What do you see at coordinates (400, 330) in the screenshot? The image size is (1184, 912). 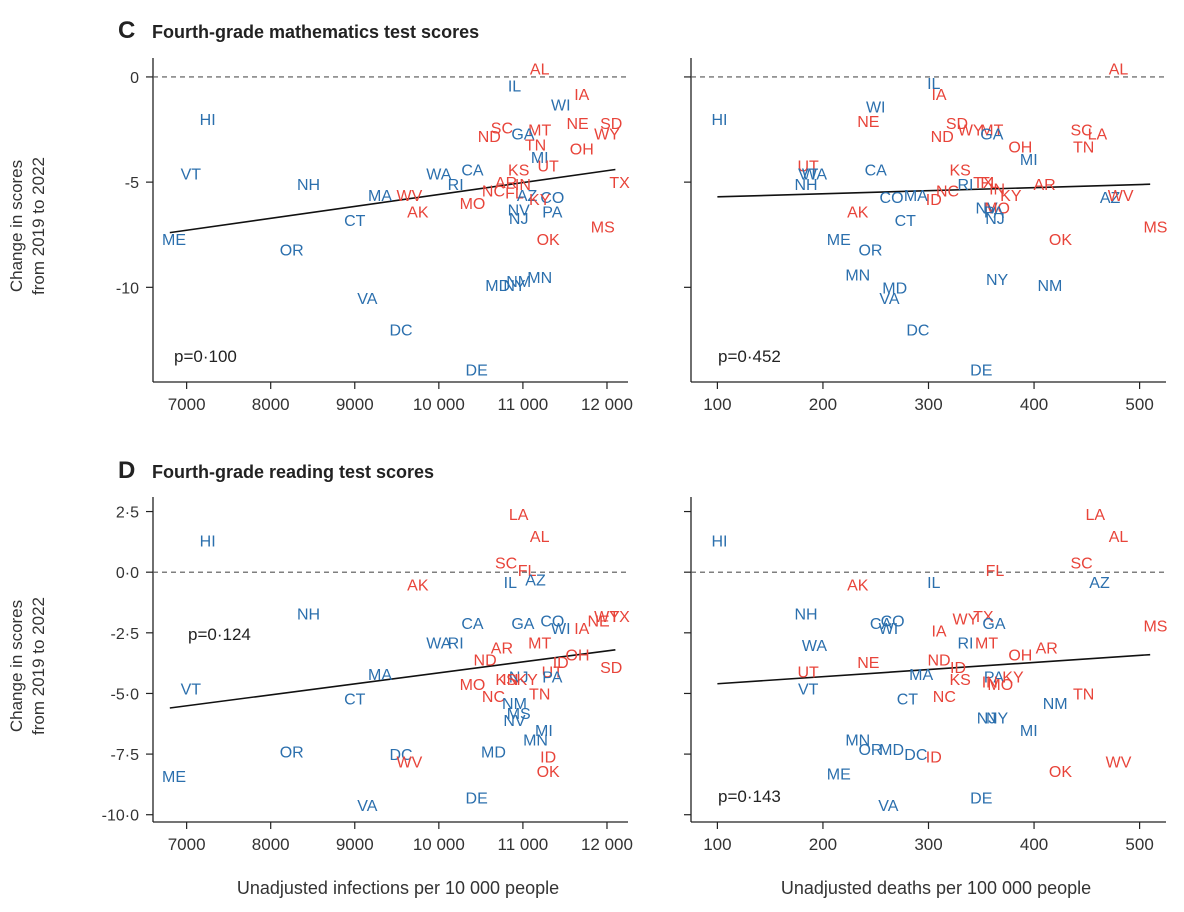 I see `point-label-dc: DC` at bounding box center [400, 330].